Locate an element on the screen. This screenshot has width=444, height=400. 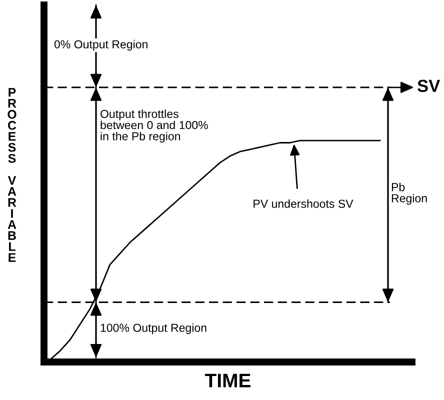
annotation: Output throttles between 0 and 100% in the Pb region is located at coordinates (154, 126).